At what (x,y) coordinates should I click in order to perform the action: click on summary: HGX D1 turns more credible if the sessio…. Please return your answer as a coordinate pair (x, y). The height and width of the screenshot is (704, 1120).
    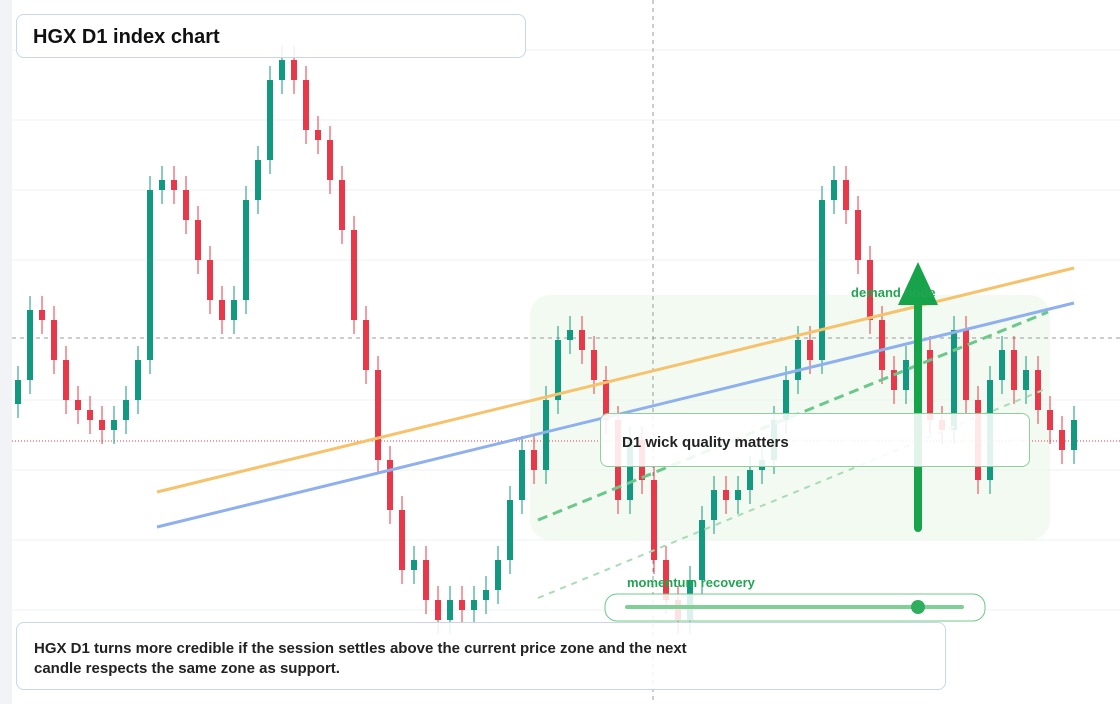
    Looking at the image, I should click on (360, 658).